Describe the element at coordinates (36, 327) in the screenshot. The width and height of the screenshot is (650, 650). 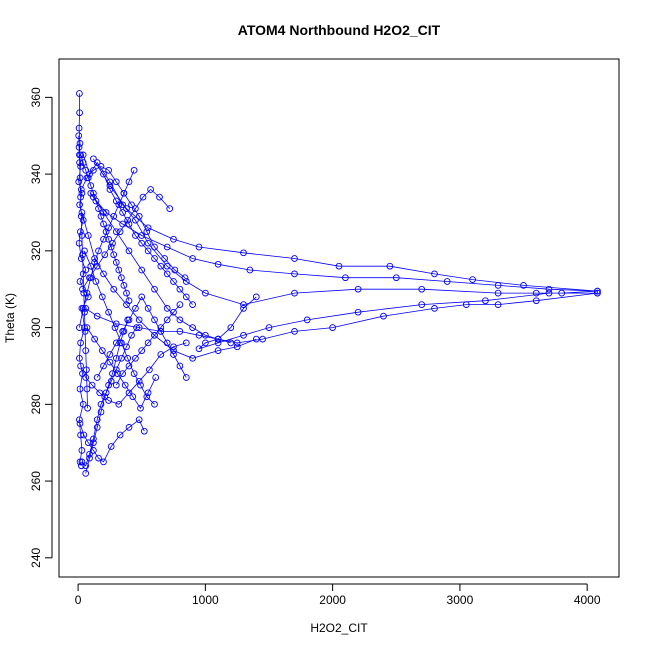
I see `y-tick-label: 300` at that location.